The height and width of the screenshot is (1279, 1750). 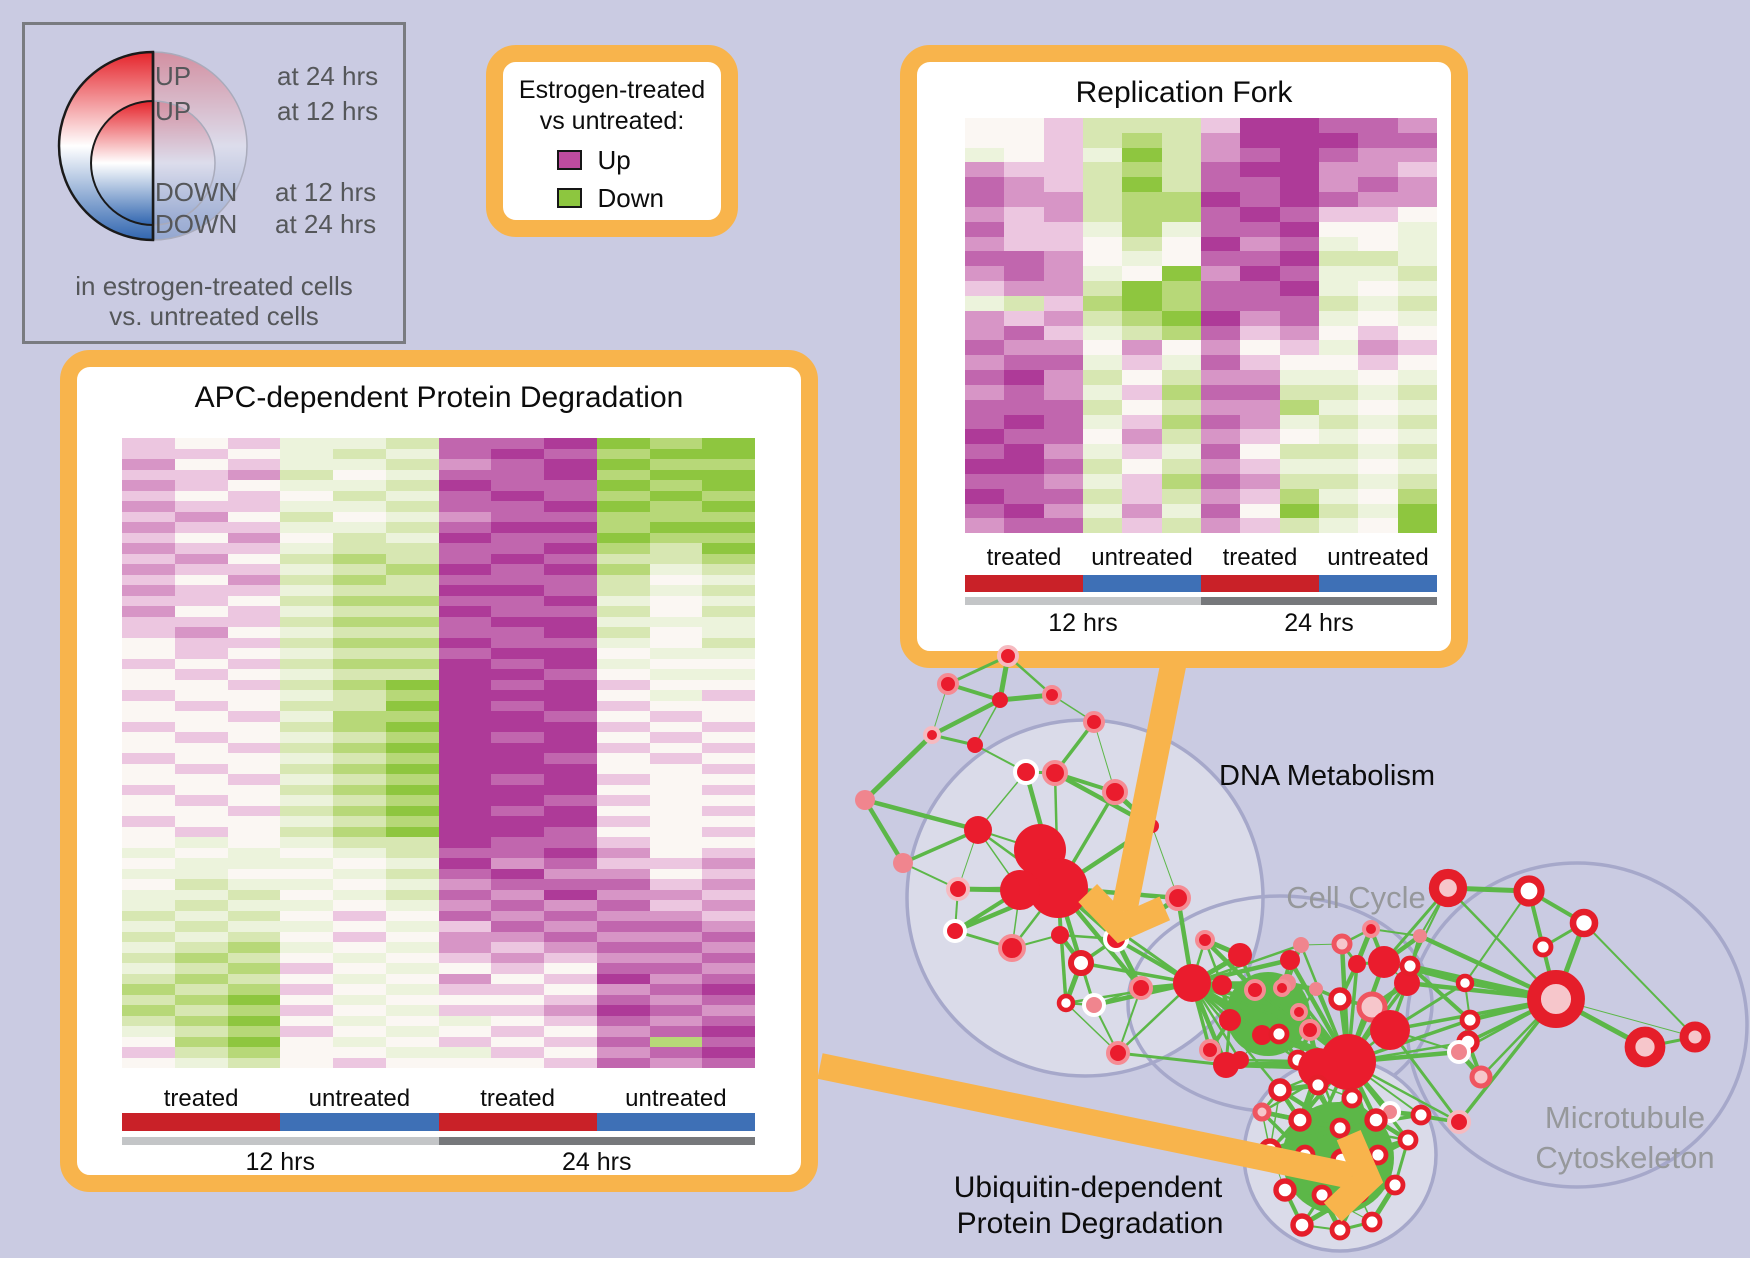 What do you see at coordinates (438, 1099) in the screenshot?
I see `apc-condition-labels: treated untreated treated untreated` at bounding box center [438, 1099].